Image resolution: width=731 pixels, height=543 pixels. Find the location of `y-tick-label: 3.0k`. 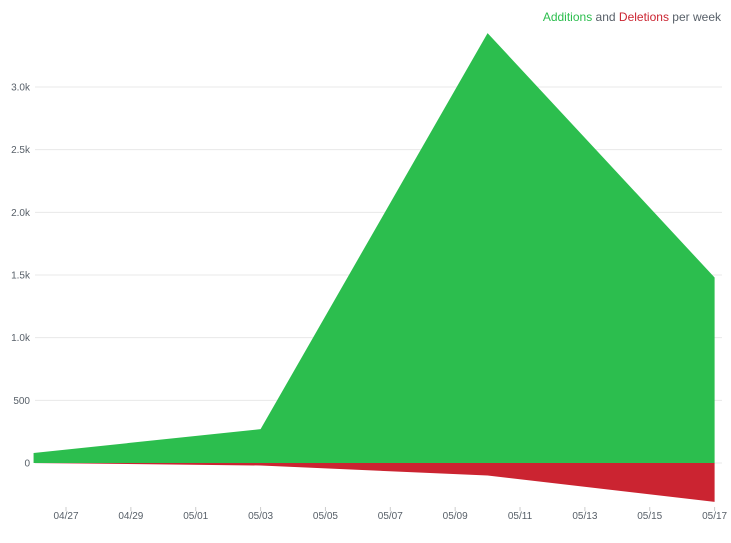

y-tick-label: 3.0k is located at coordinates (21, 88).